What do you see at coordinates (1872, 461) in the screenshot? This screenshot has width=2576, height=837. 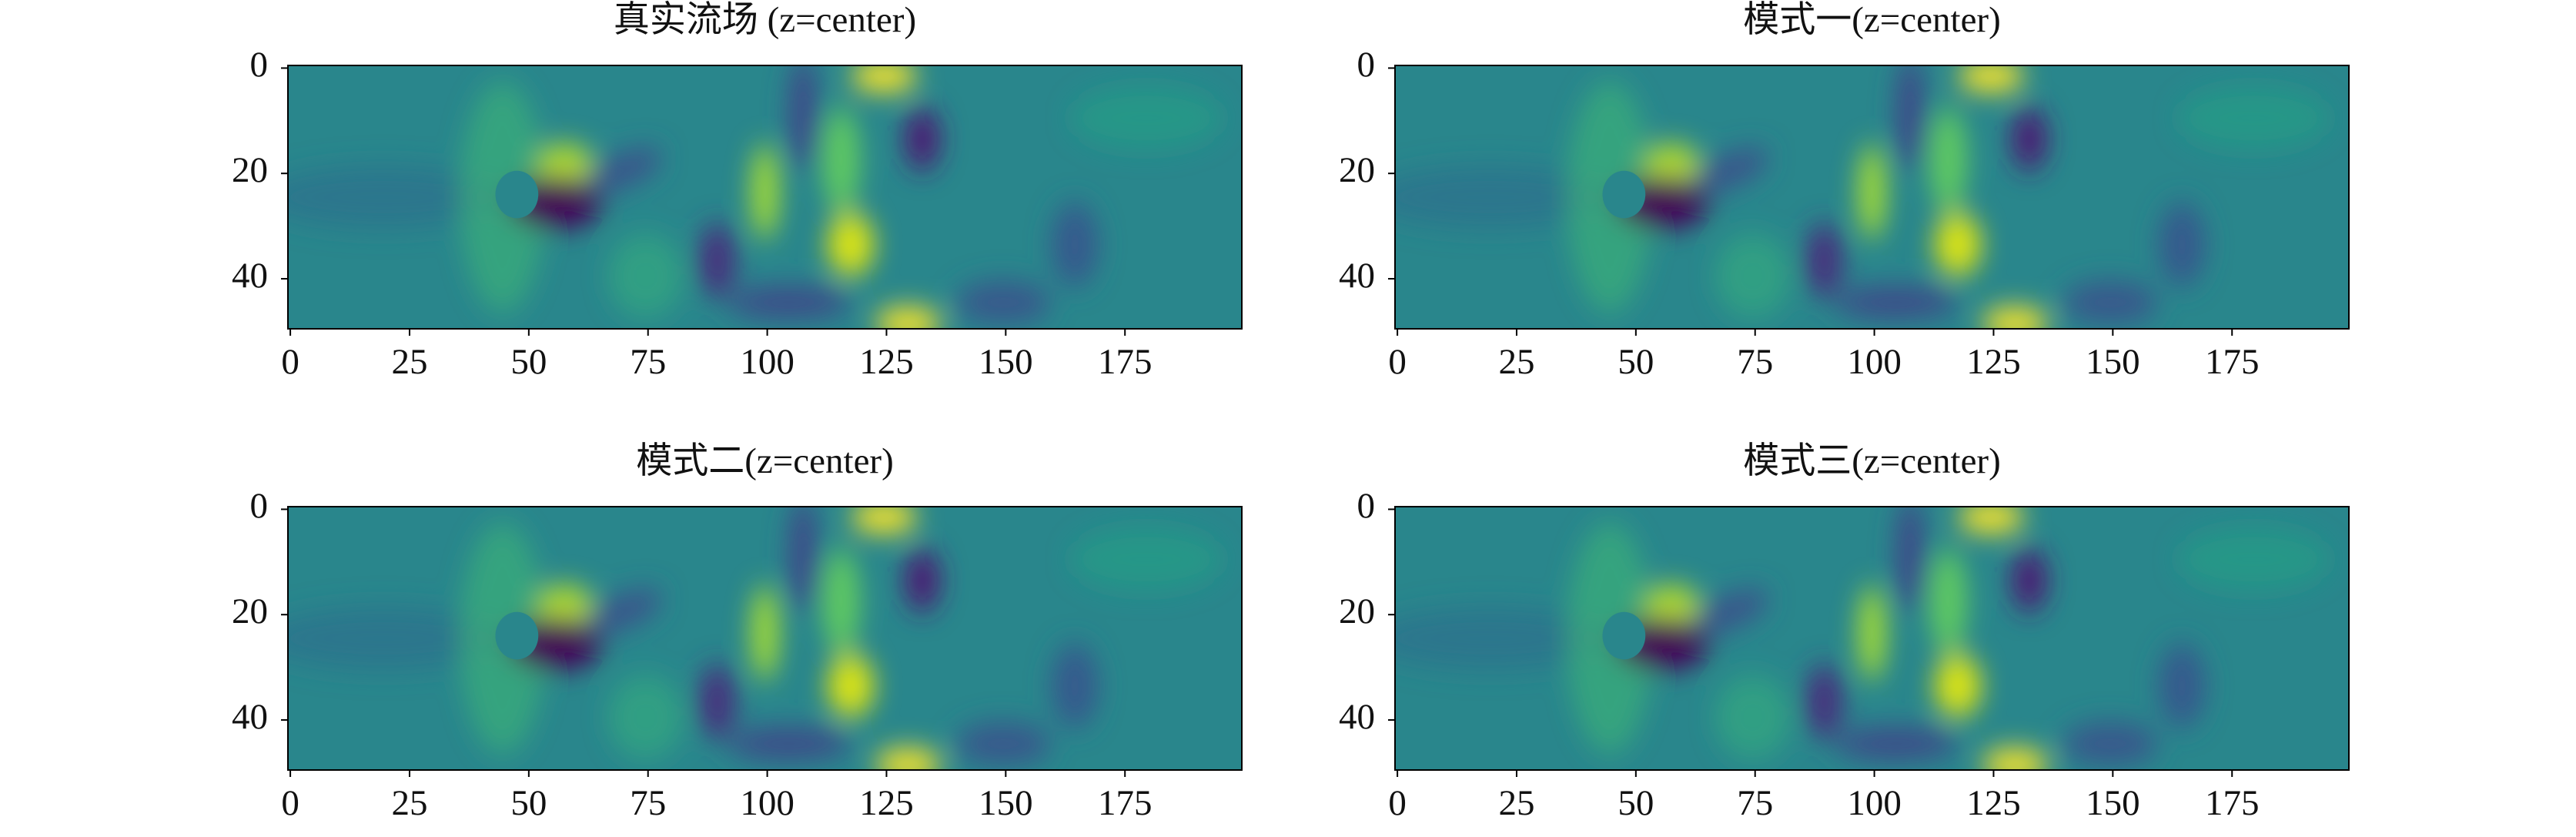 I see `subplot-title: 模式三(z=center)` at bounding box center [1872, 461].